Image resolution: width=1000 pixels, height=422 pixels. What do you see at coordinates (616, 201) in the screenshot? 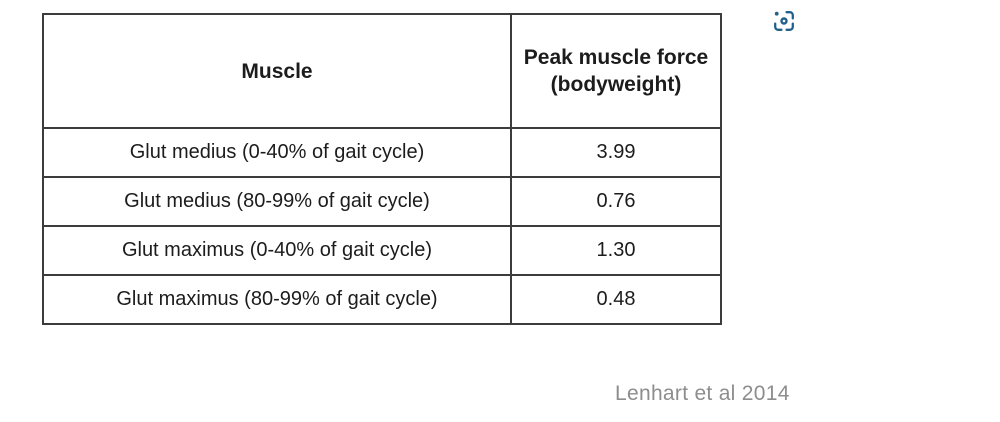
I see `force-cell: 0.76` at bounding box center [616, 201].